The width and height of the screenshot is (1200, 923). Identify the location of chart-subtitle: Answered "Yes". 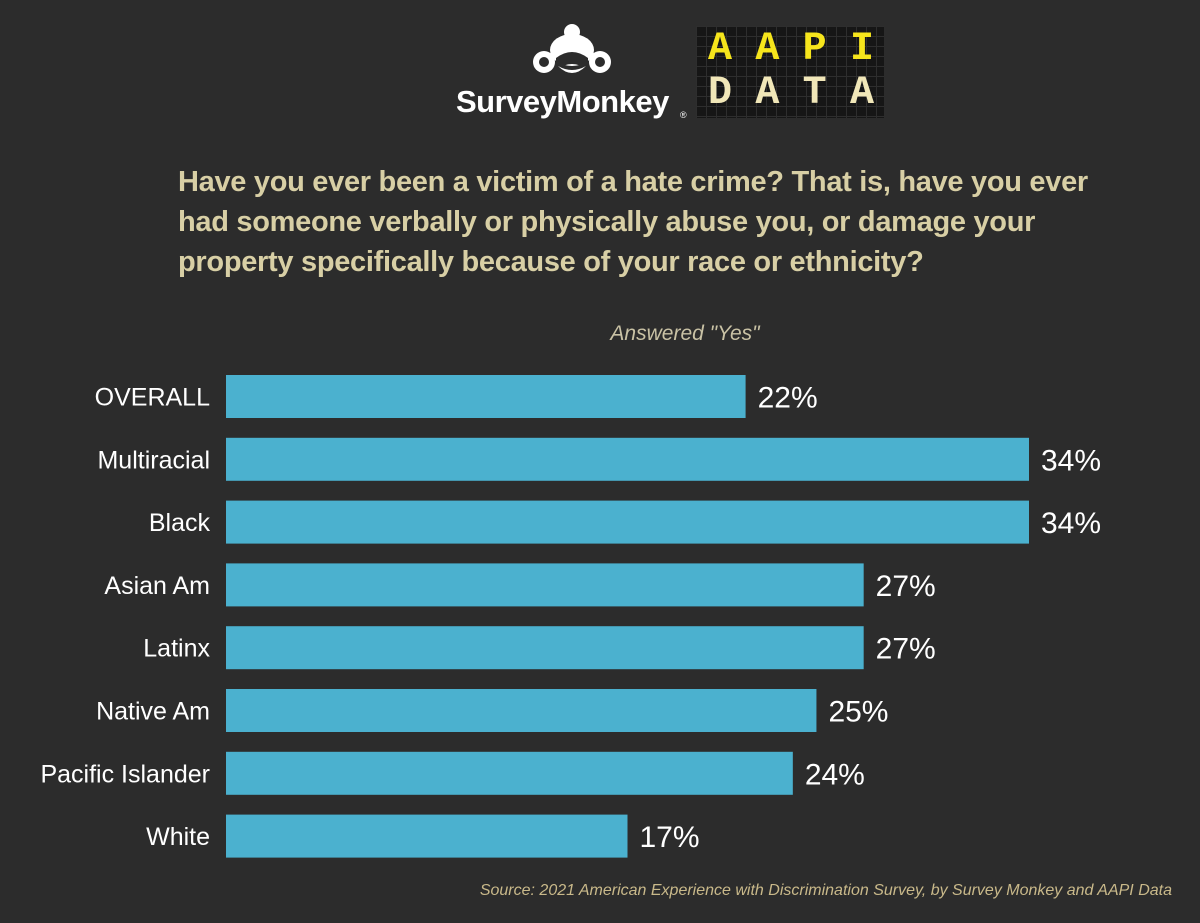
(685, 333).